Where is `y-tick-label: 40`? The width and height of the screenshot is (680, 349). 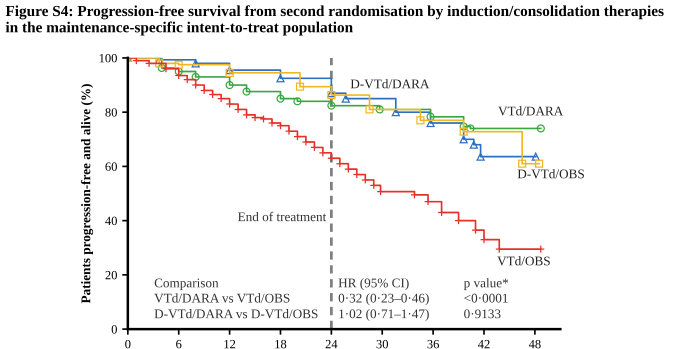
y-tick-label: 40 is located at coordinates (111, 221).